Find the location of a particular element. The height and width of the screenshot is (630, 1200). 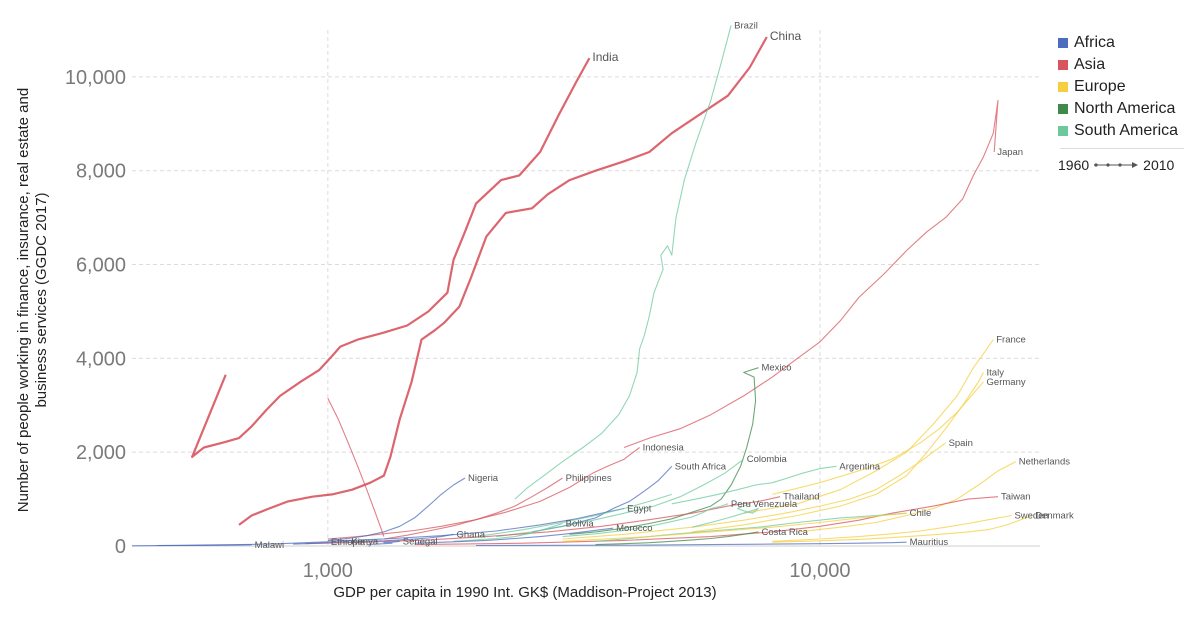

series-label: Venezuela is located at coordinates (775, 504).